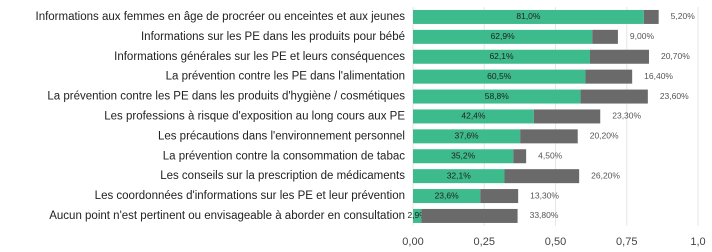 The image size is (712, 252). What do you see at coordinates (412, 242) in the screenshot?
I see `x-tick-label: 0,00` at bounding box center [412, 242].